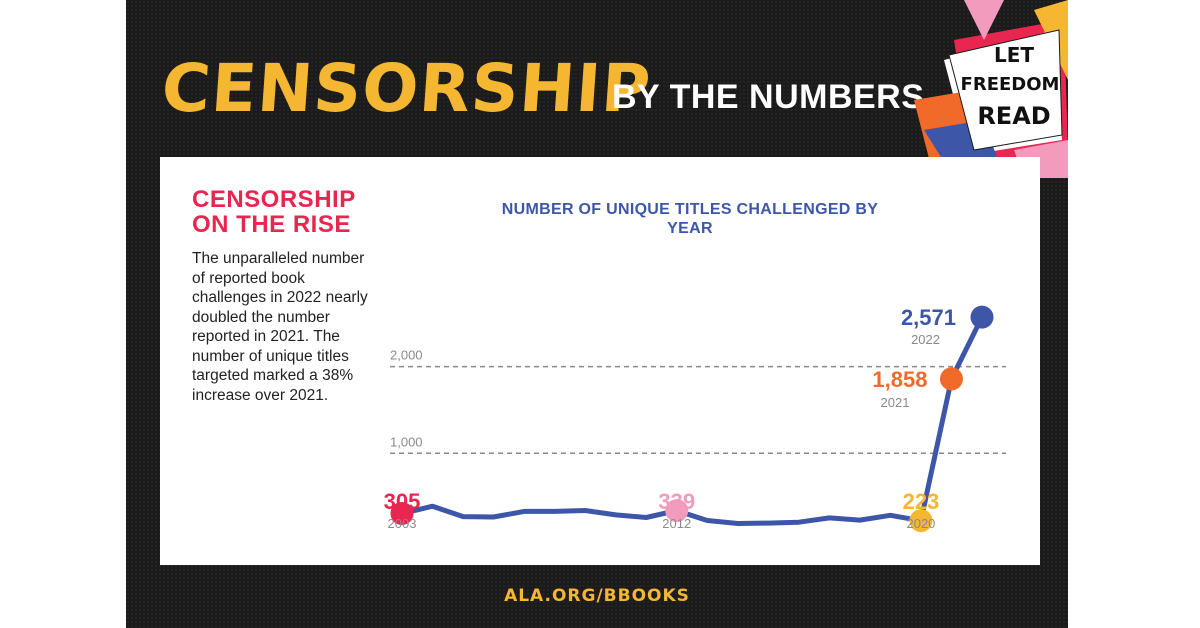 The height and width of the screenshot is (628, 1200). Describe the element at coordinates (925, 339) in the screenshot. I see `year-label-2022: 2022` at that location.